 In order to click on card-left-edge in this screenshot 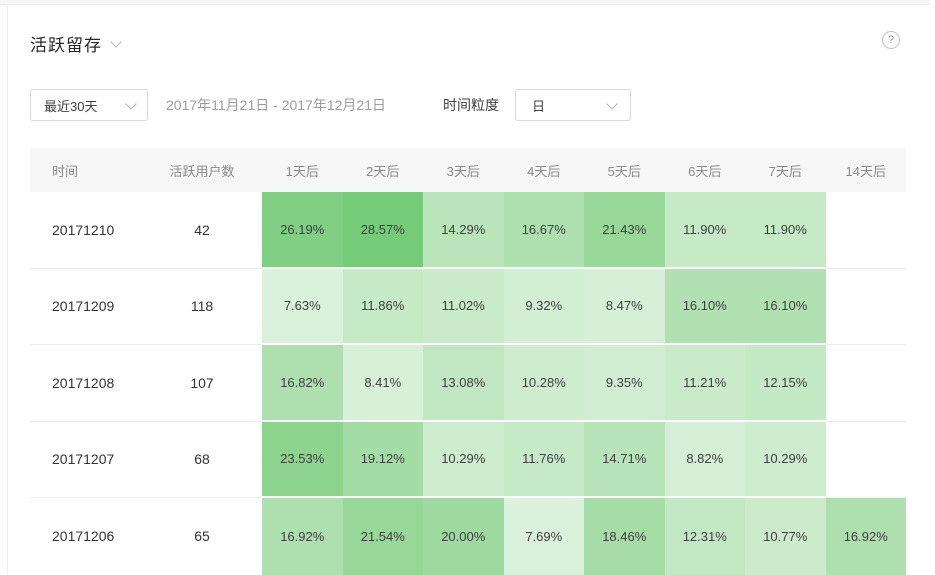, I will do `click(7, 289)`.